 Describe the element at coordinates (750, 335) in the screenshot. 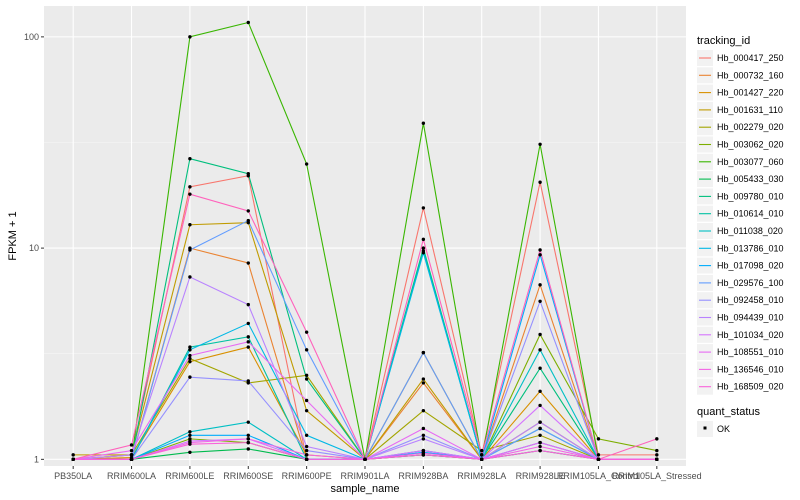

I see `legend-entry-label: Hb_101034_020` at that location.